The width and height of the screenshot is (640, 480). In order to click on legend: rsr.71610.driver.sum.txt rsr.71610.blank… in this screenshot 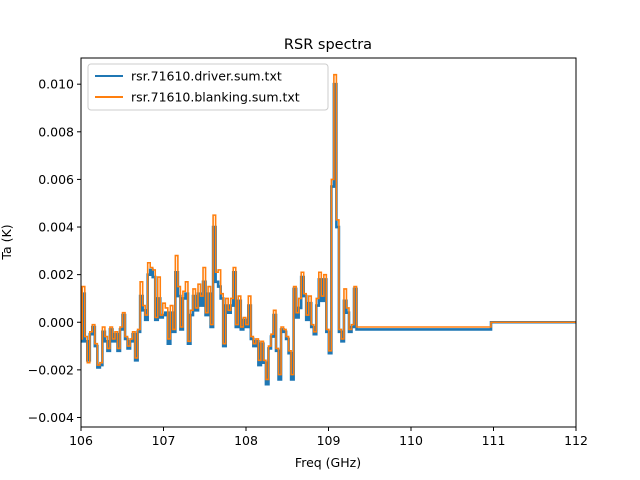, I will do `click(208, 87)`.